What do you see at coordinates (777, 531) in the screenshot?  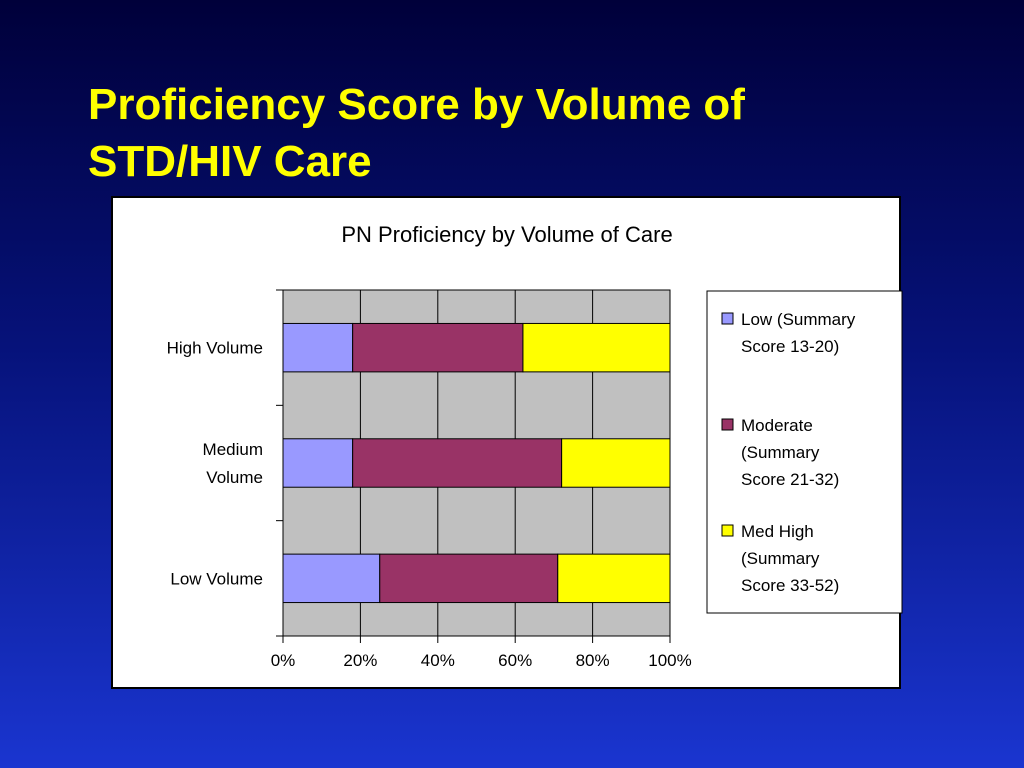 I see `legend-label-line: Med High` at bounding box center [777, 531].